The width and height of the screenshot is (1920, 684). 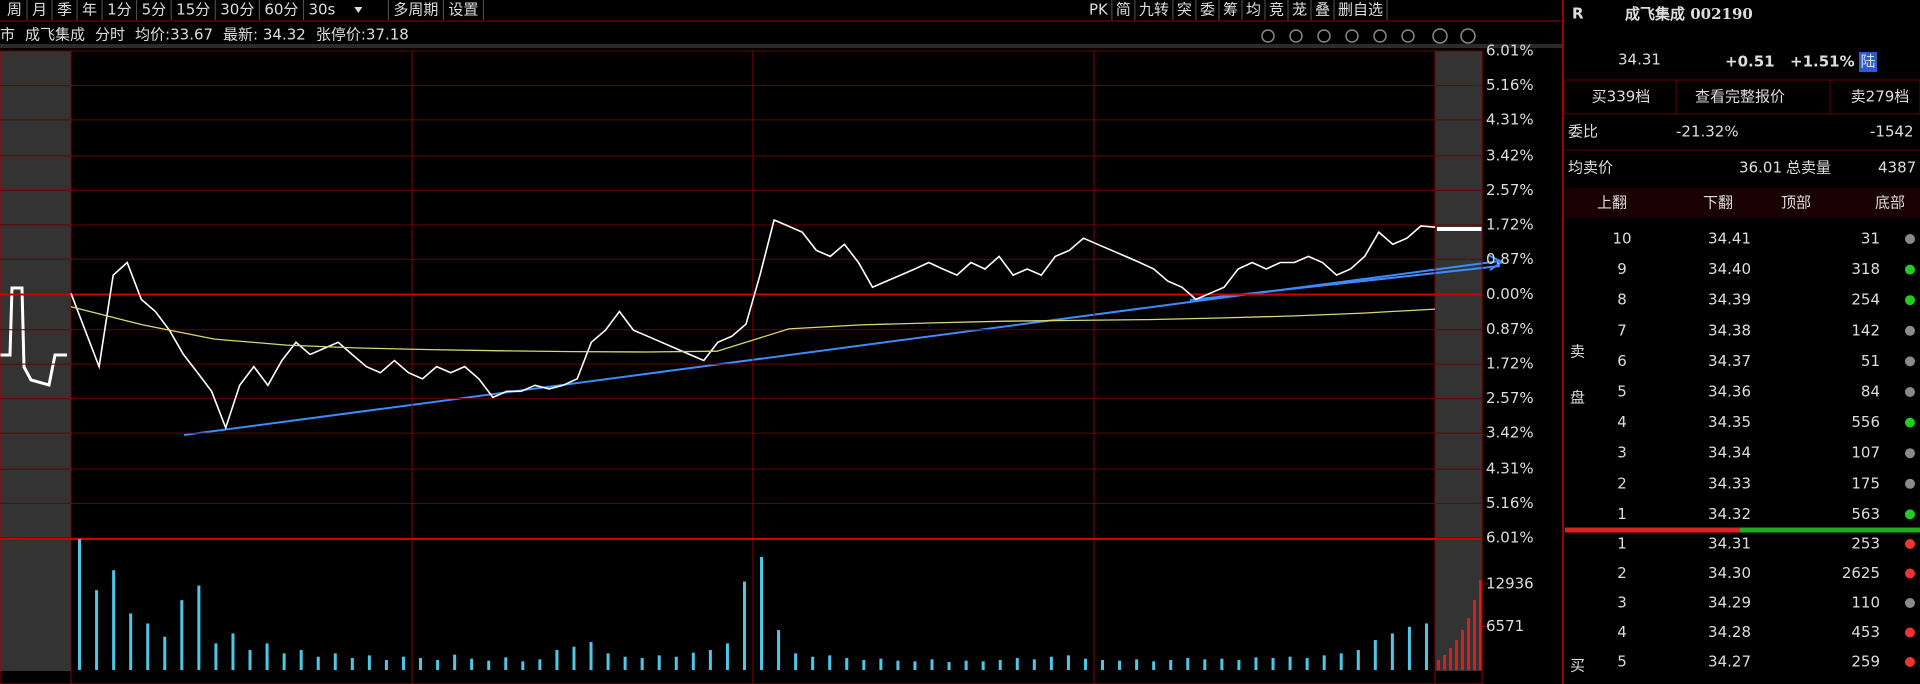 I want to click on info-limit: 张停价:37.18, so click(x=362, y=35).